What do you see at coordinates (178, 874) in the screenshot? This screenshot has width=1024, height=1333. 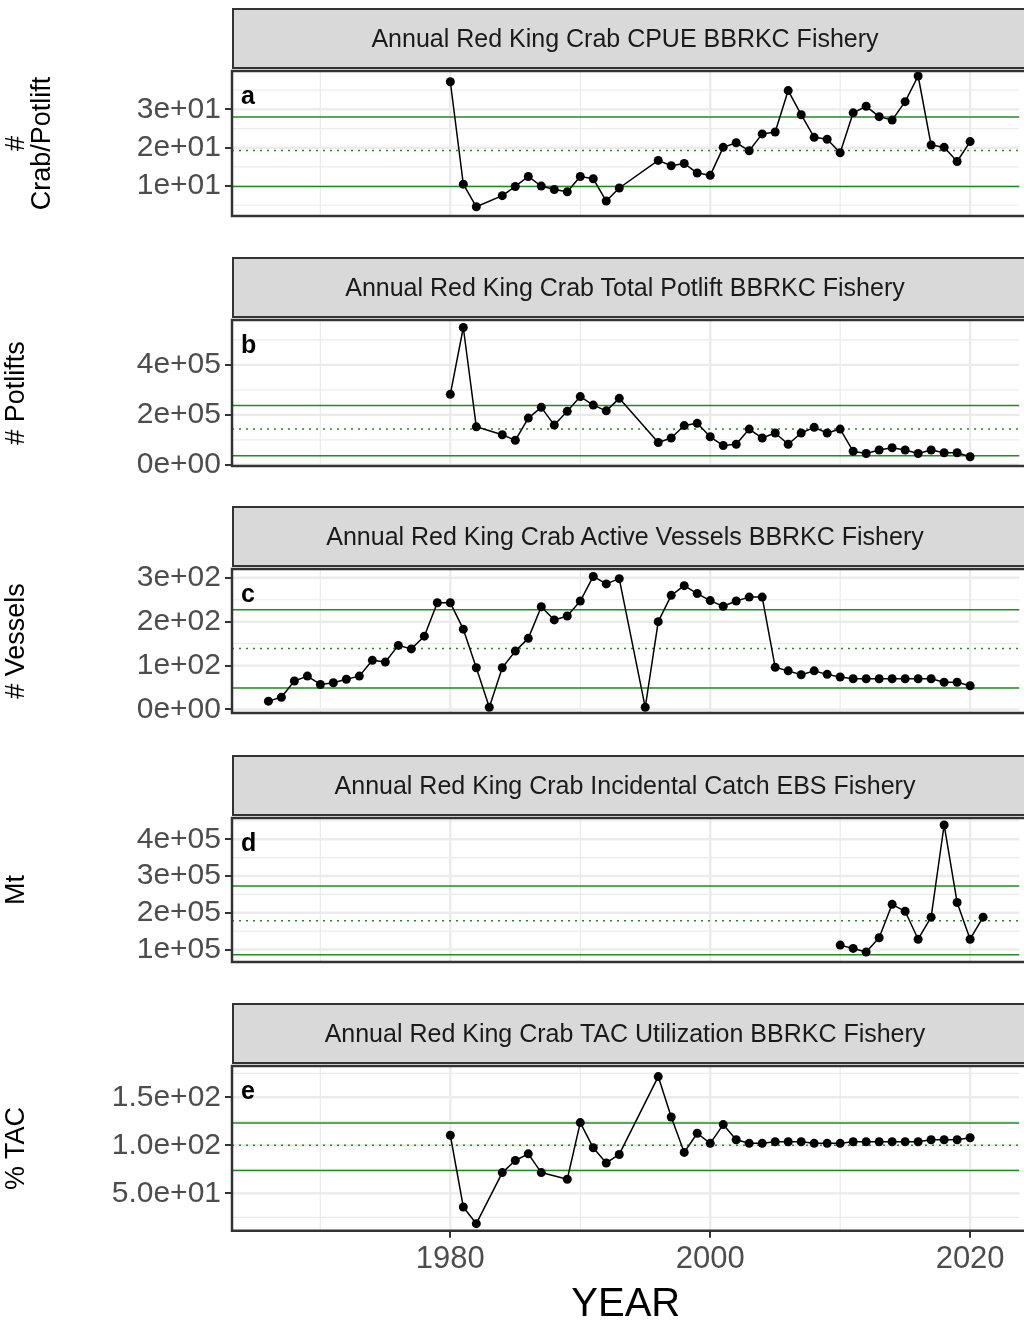 I see `y-tick-label: 3e+05` at bounding box center [178, 874].